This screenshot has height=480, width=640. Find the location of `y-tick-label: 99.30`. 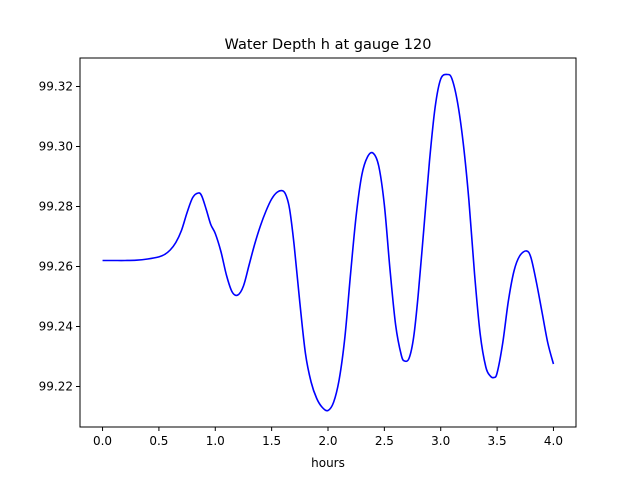

y-tick-label: 99.30 is located at coordinates (56, 147).